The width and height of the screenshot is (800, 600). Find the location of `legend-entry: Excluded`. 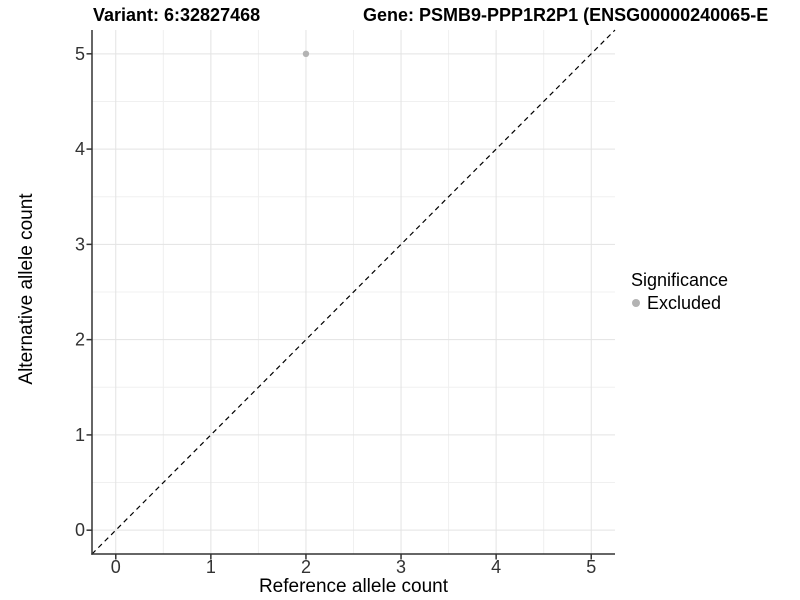

legend-entry: Excluded is located at coordinates (679, 303).